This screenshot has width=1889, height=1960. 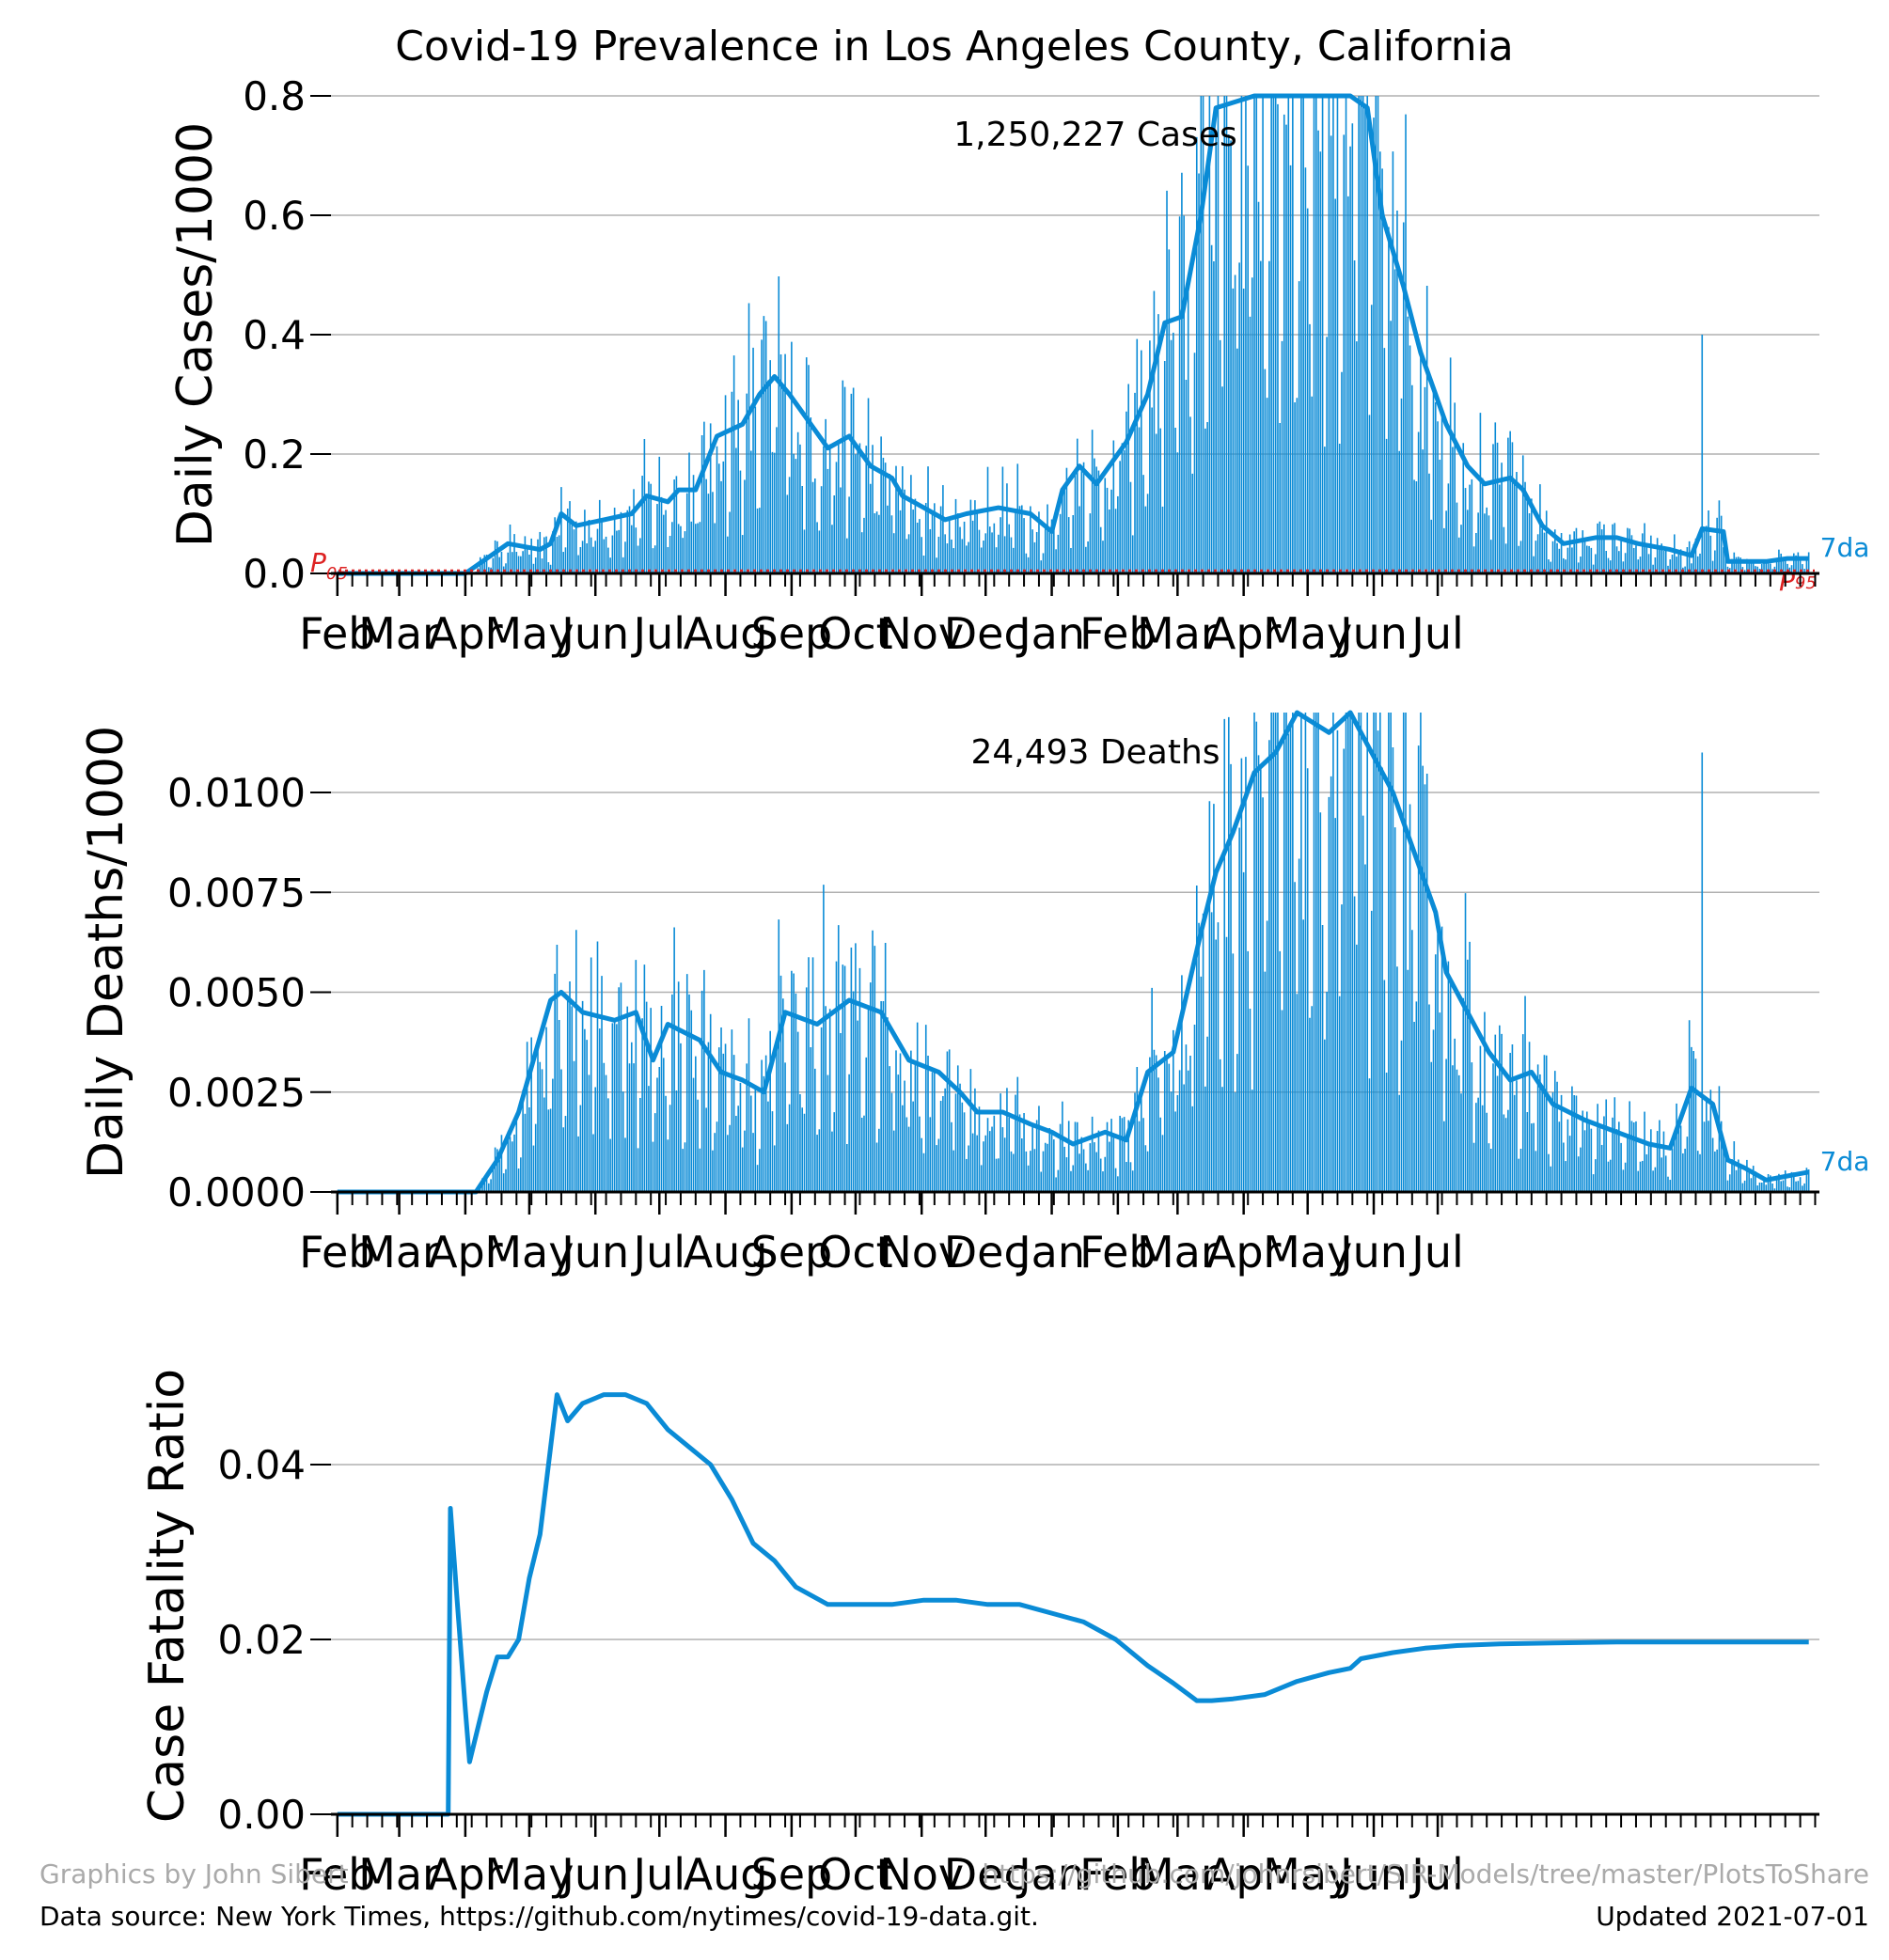 I want to click on y-tick-label: 0.0100, so click(x=236, y=793).